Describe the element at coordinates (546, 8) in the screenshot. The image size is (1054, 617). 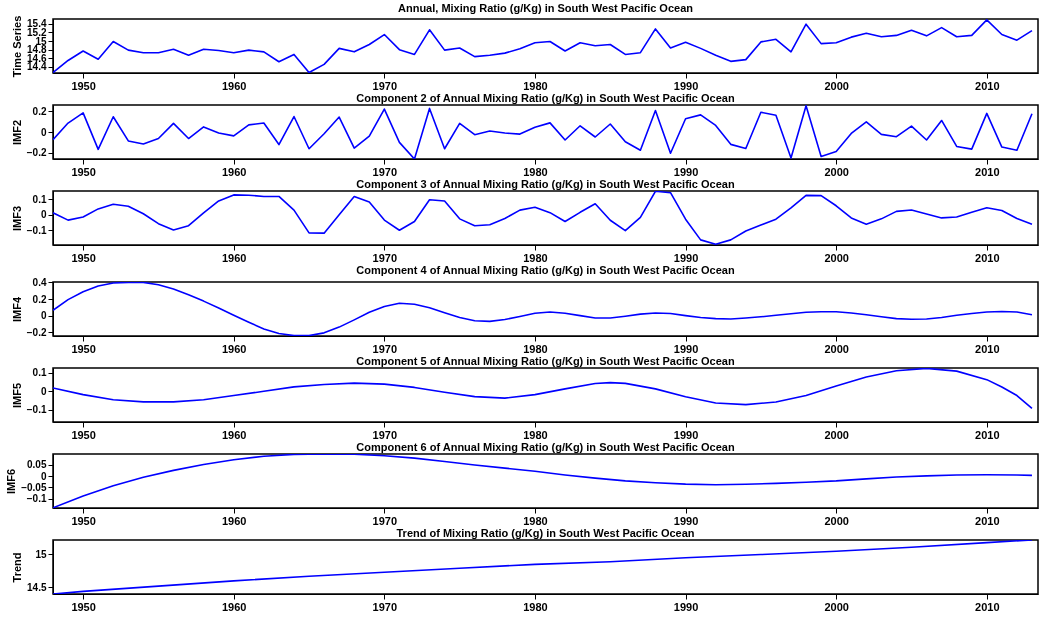
I see `chart-title: Annual, Mixing Ratio (g/Kg) in South West Pacific Ocean` at that location.